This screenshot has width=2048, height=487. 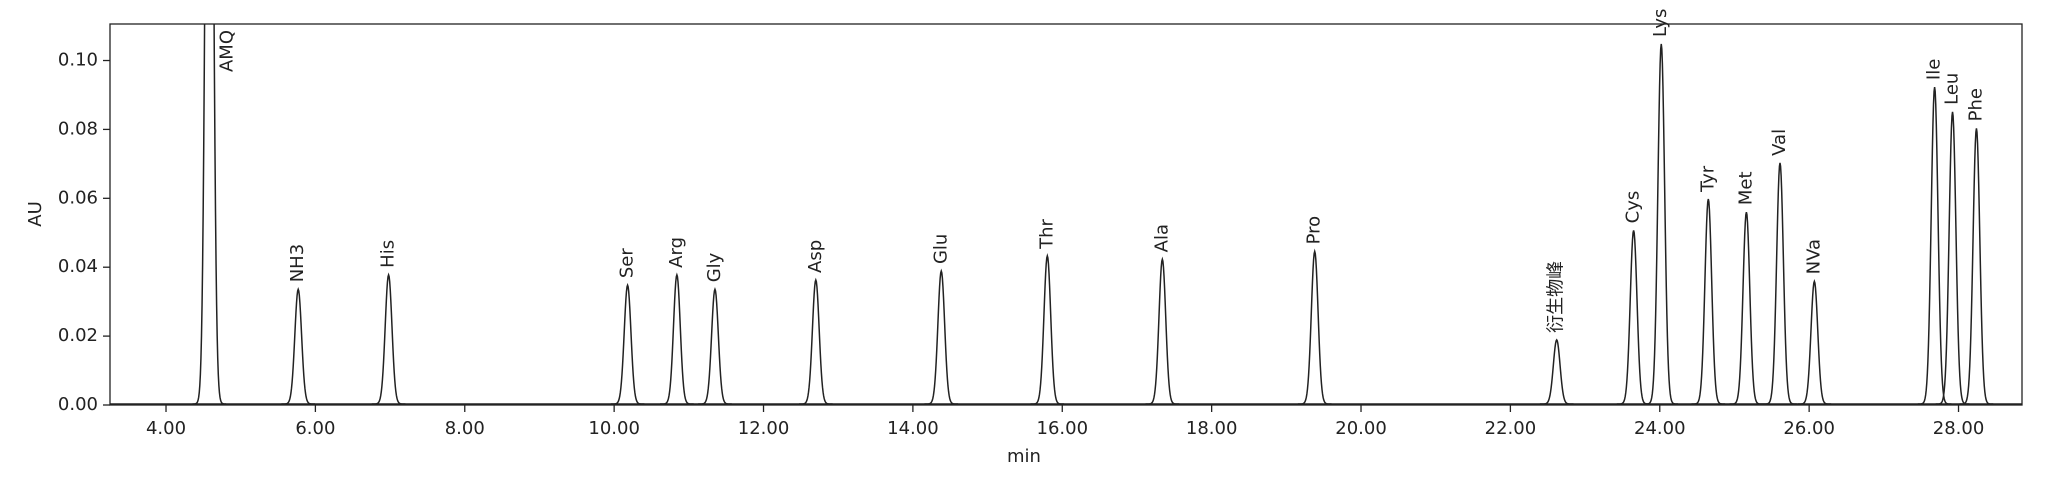 I want to click on peak-label: Phe, so click(x=1975, y=104).